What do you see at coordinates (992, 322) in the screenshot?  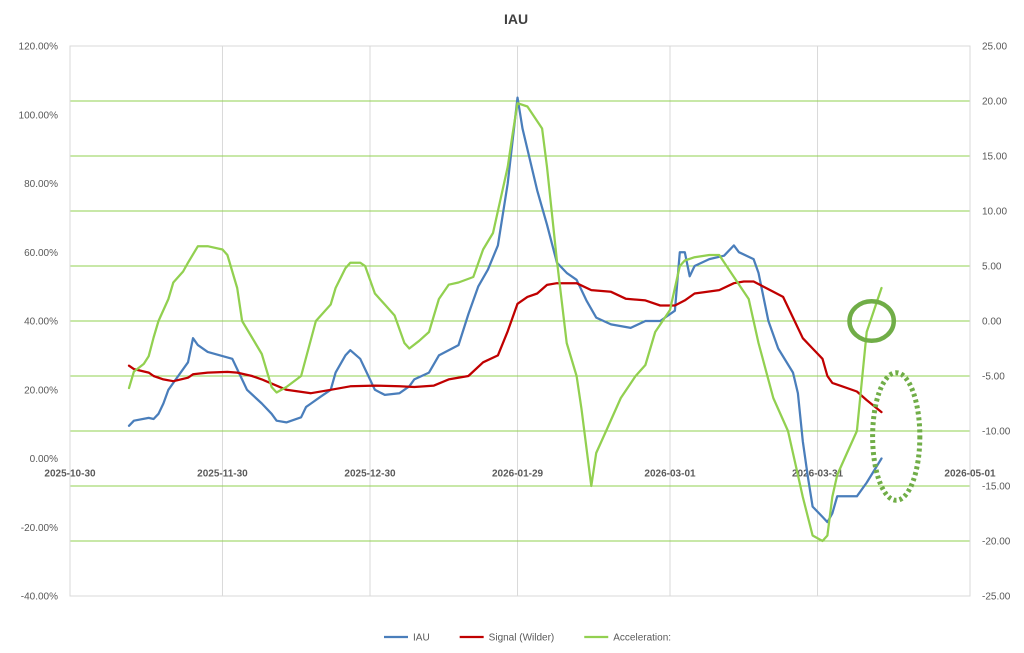 I see `right-tick-label: 0.00` at bounding box center [992, 322].